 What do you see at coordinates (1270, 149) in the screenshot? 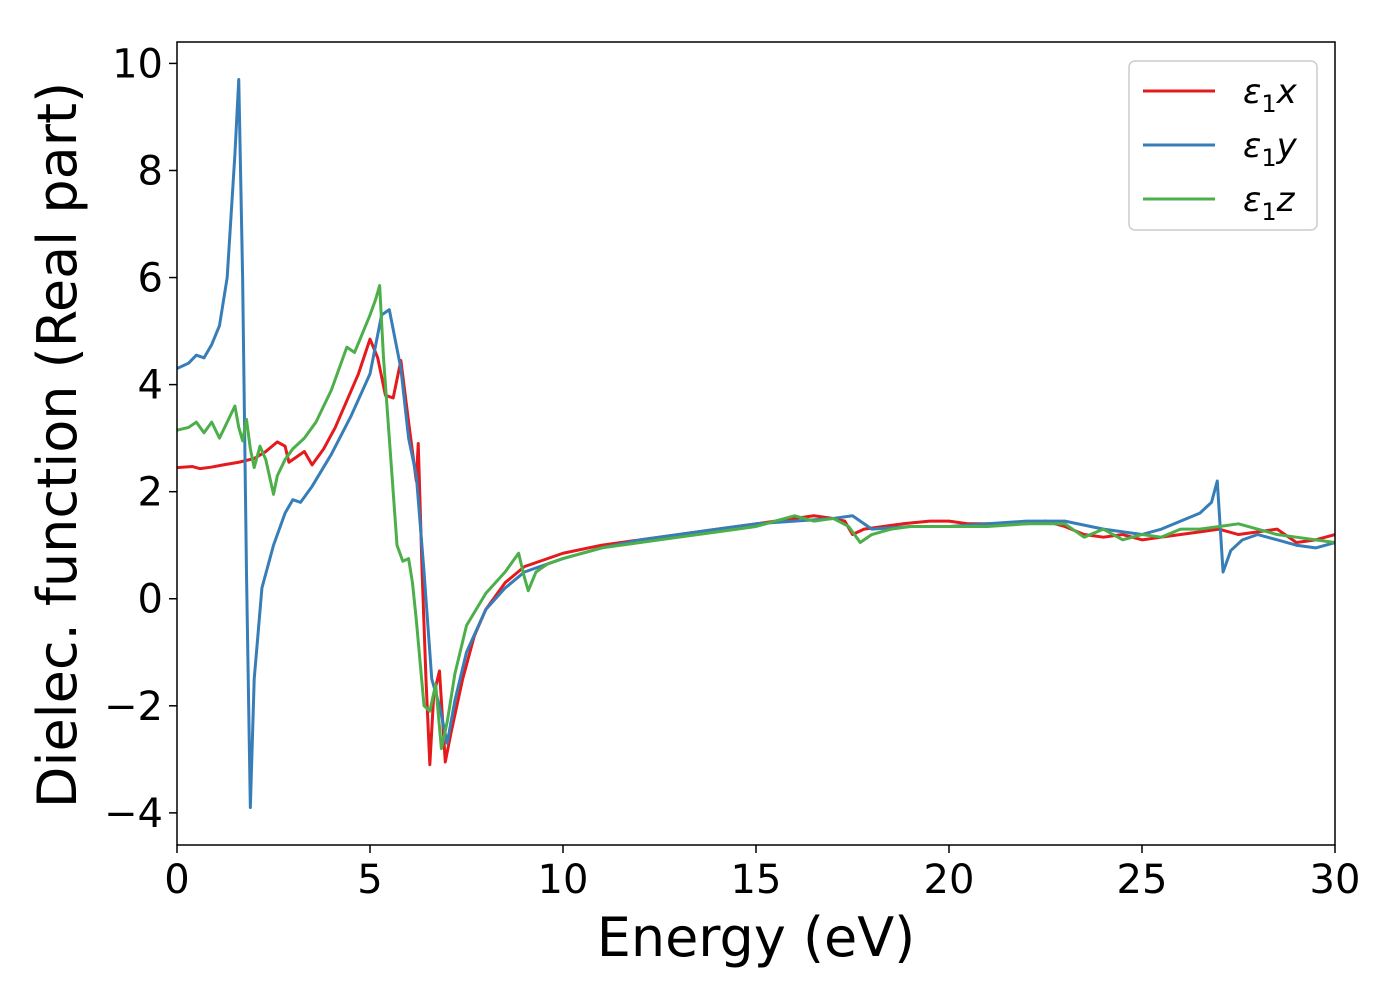
I see `legend-label-y: ε1y` at bounding box center [1270, 149].